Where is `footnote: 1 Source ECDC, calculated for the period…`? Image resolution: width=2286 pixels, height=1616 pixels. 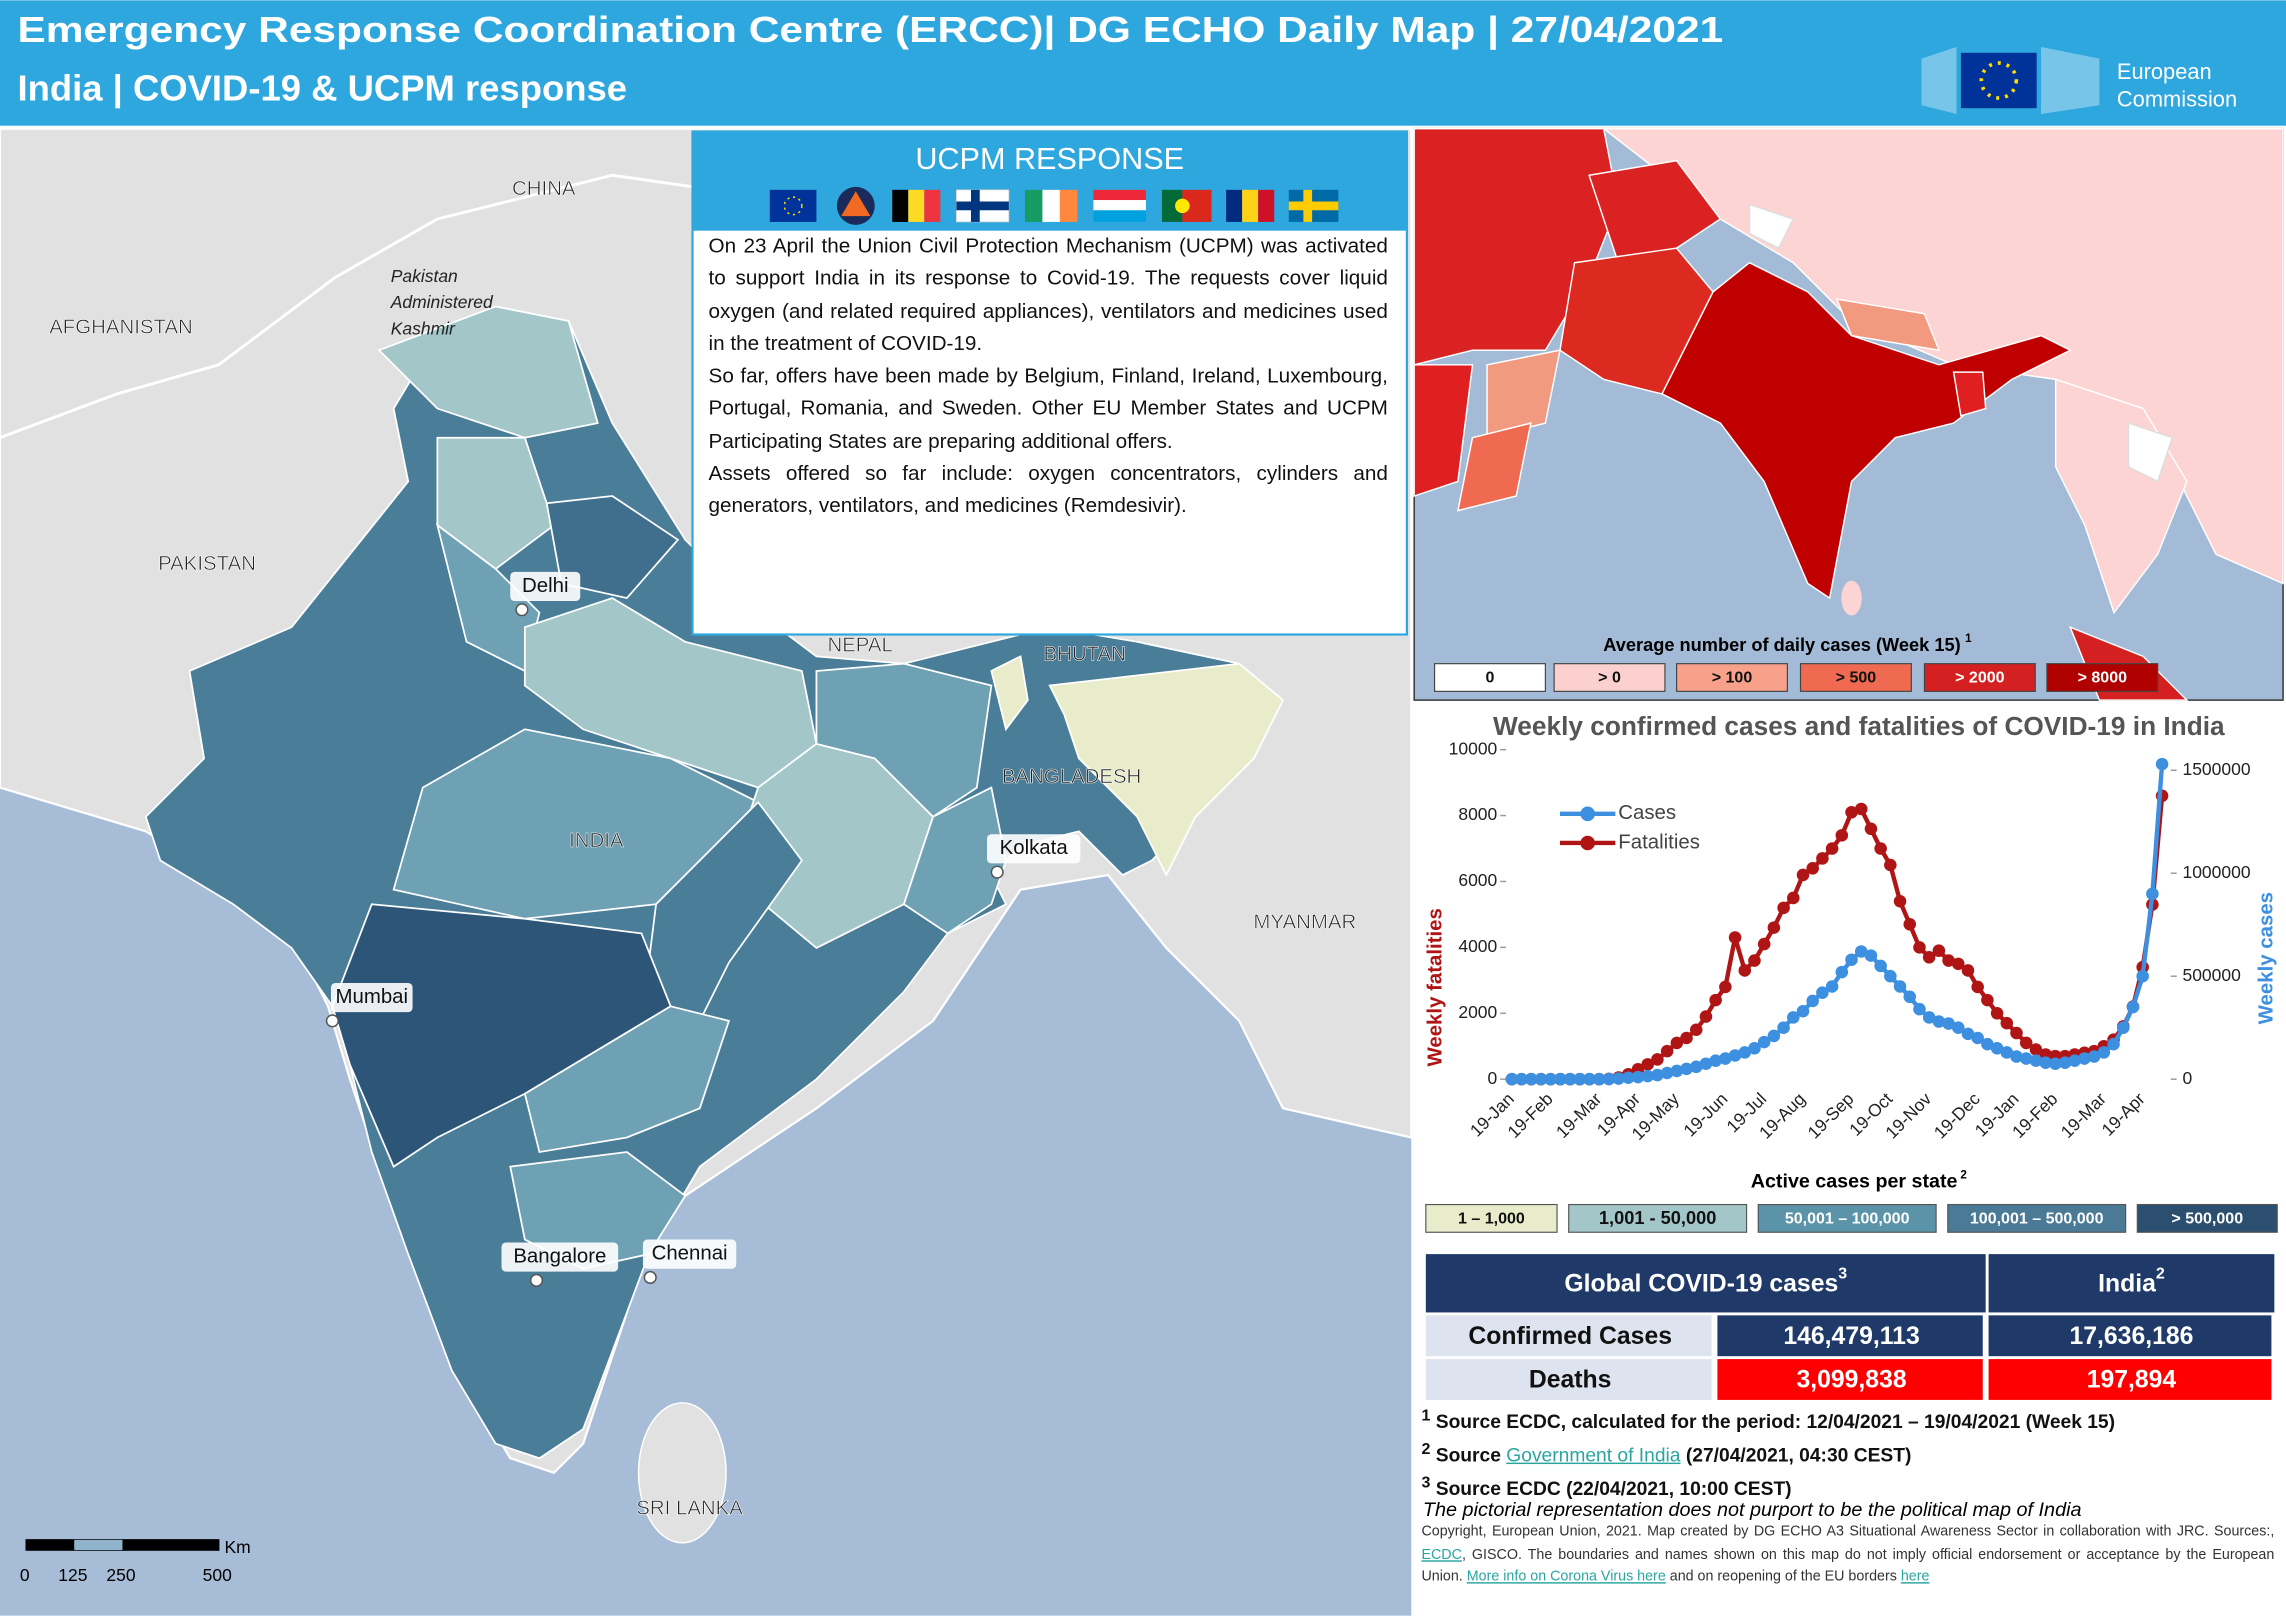 footnote: 1 Source ECDC, calculated for the period… is located at coordinates (1851, 1419).